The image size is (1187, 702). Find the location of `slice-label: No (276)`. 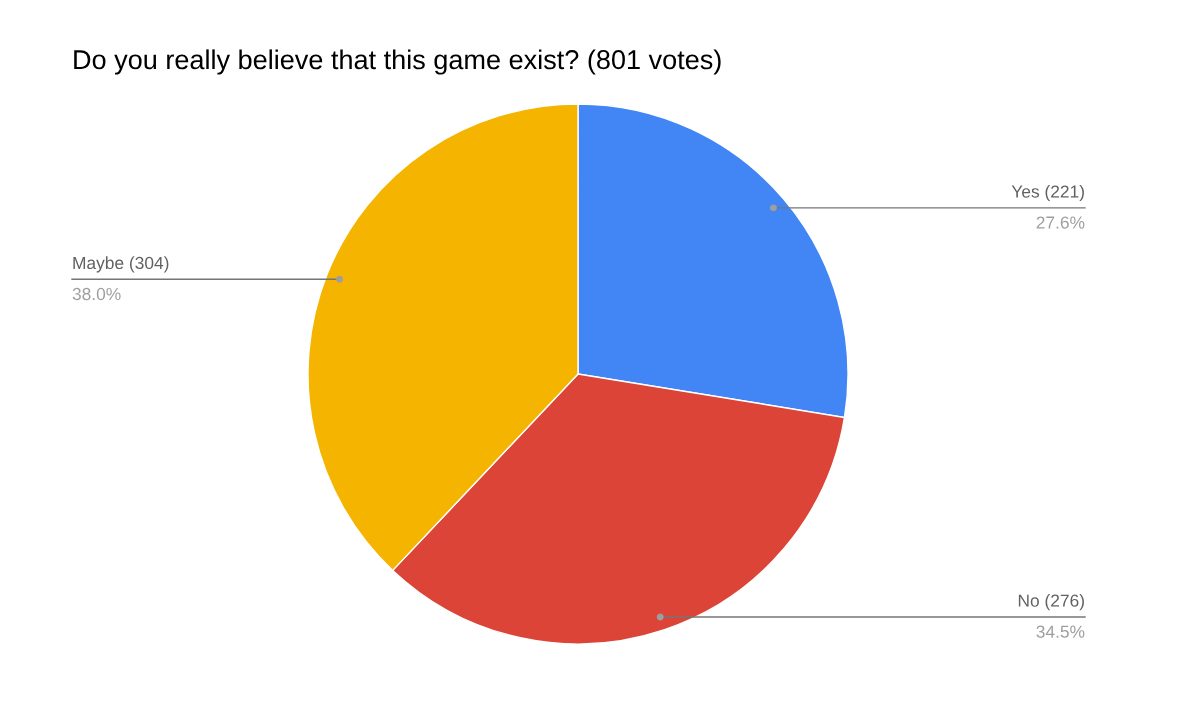

slice-label: No (276) is located at coordinates (1051, 602).